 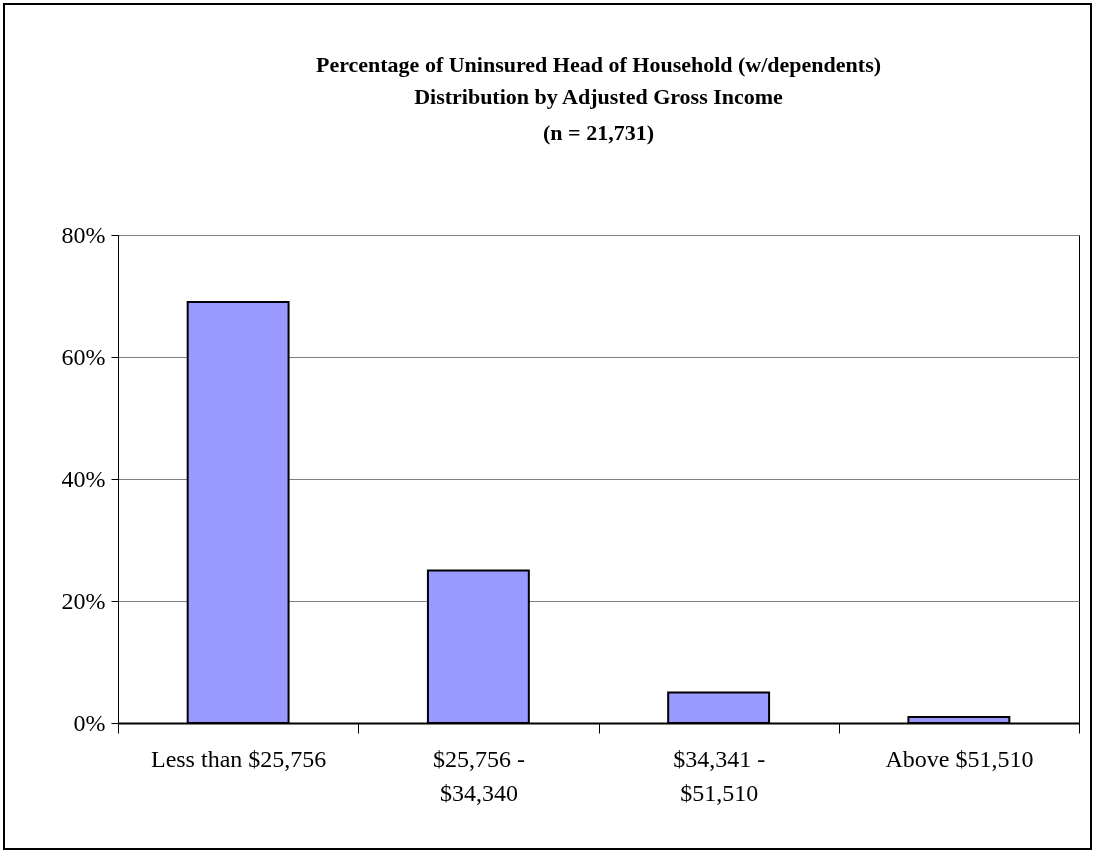 I want to click on x-tick-label: Above $51,510, so click(x=959, y=758).